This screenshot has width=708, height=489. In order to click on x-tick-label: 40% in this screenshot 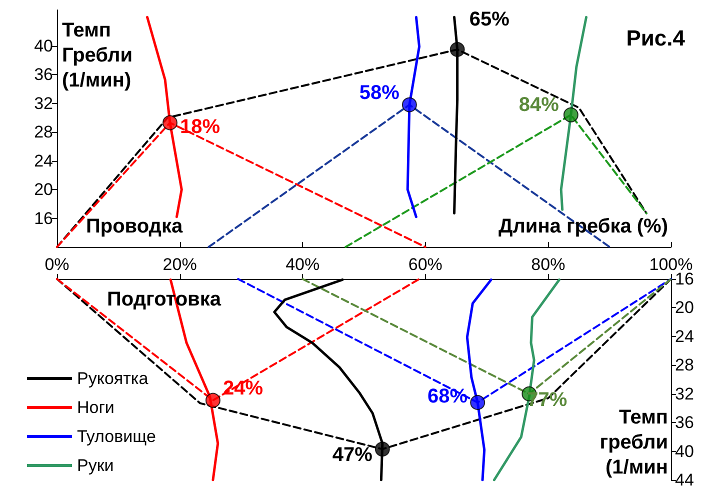, I will do `click(303, 264)`.